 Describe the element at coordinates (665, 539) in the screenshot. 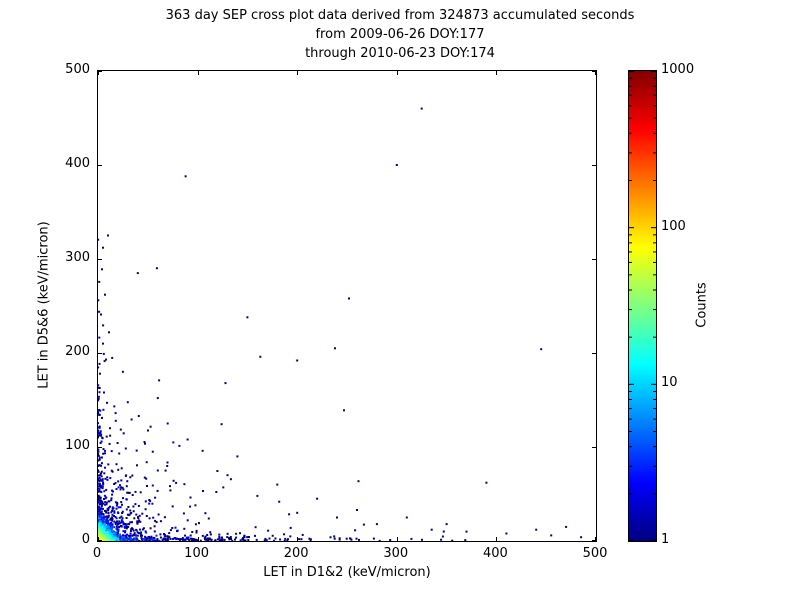

I see `colorbar-tick-label: 1` at that location.